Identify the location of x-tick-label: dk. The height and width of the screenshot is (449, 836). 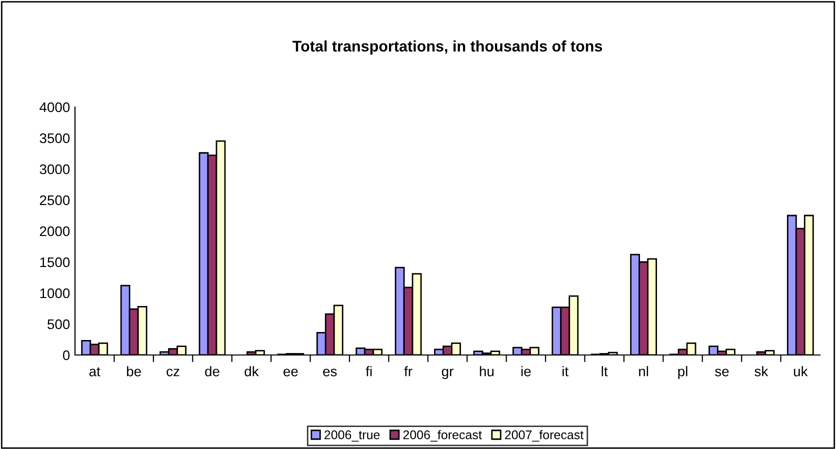
(251, 371).